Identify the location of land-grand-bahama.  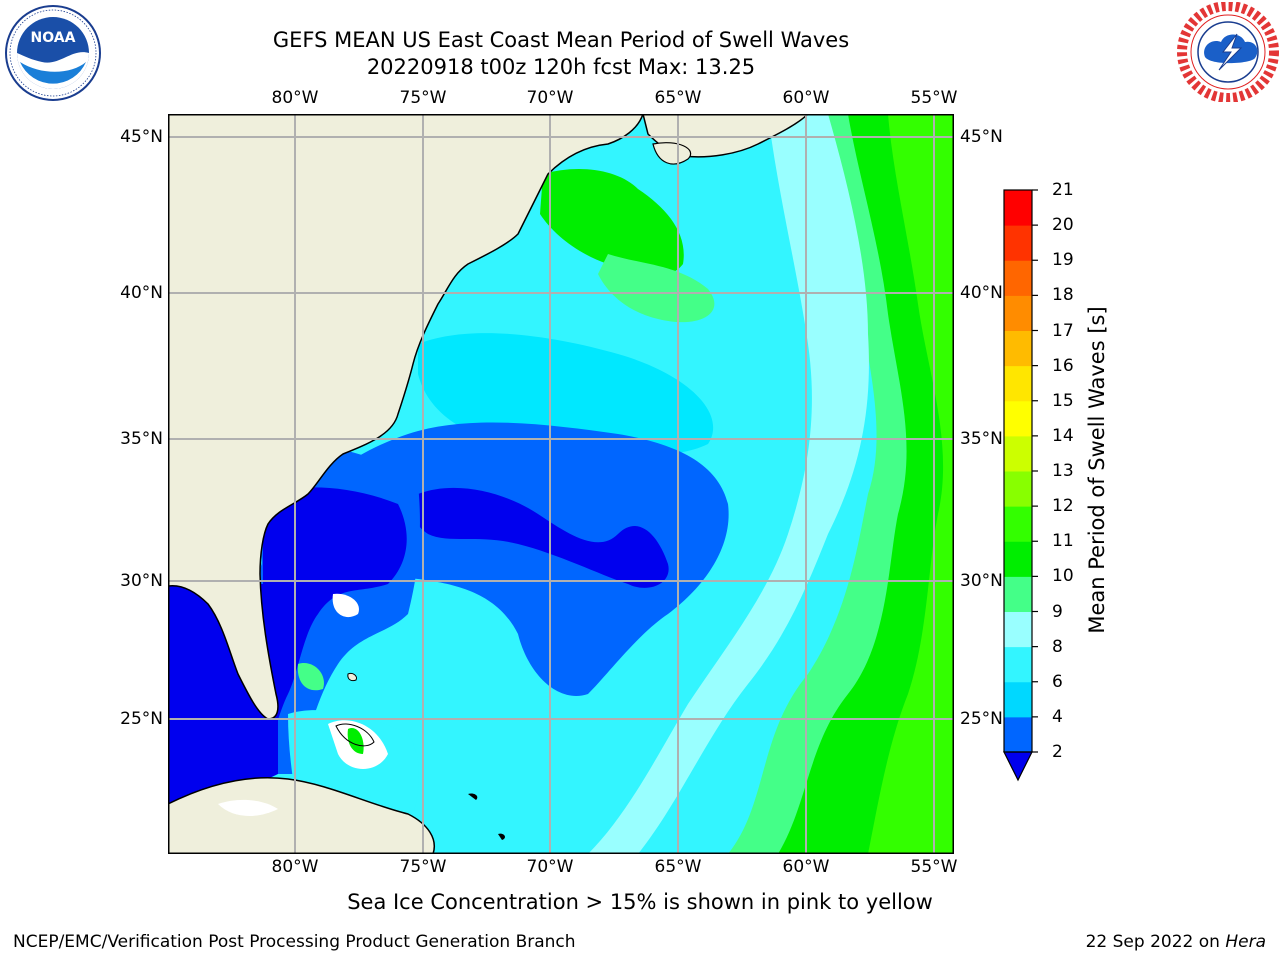
(352, 677).